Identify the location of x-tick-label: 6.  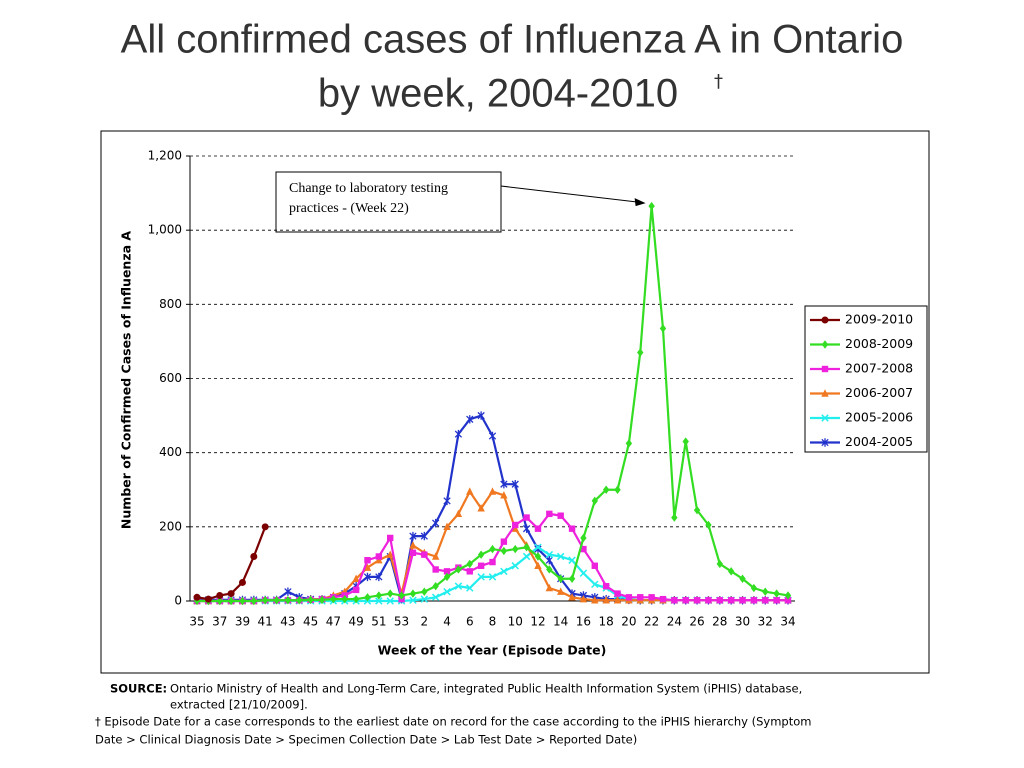
(470, 622).